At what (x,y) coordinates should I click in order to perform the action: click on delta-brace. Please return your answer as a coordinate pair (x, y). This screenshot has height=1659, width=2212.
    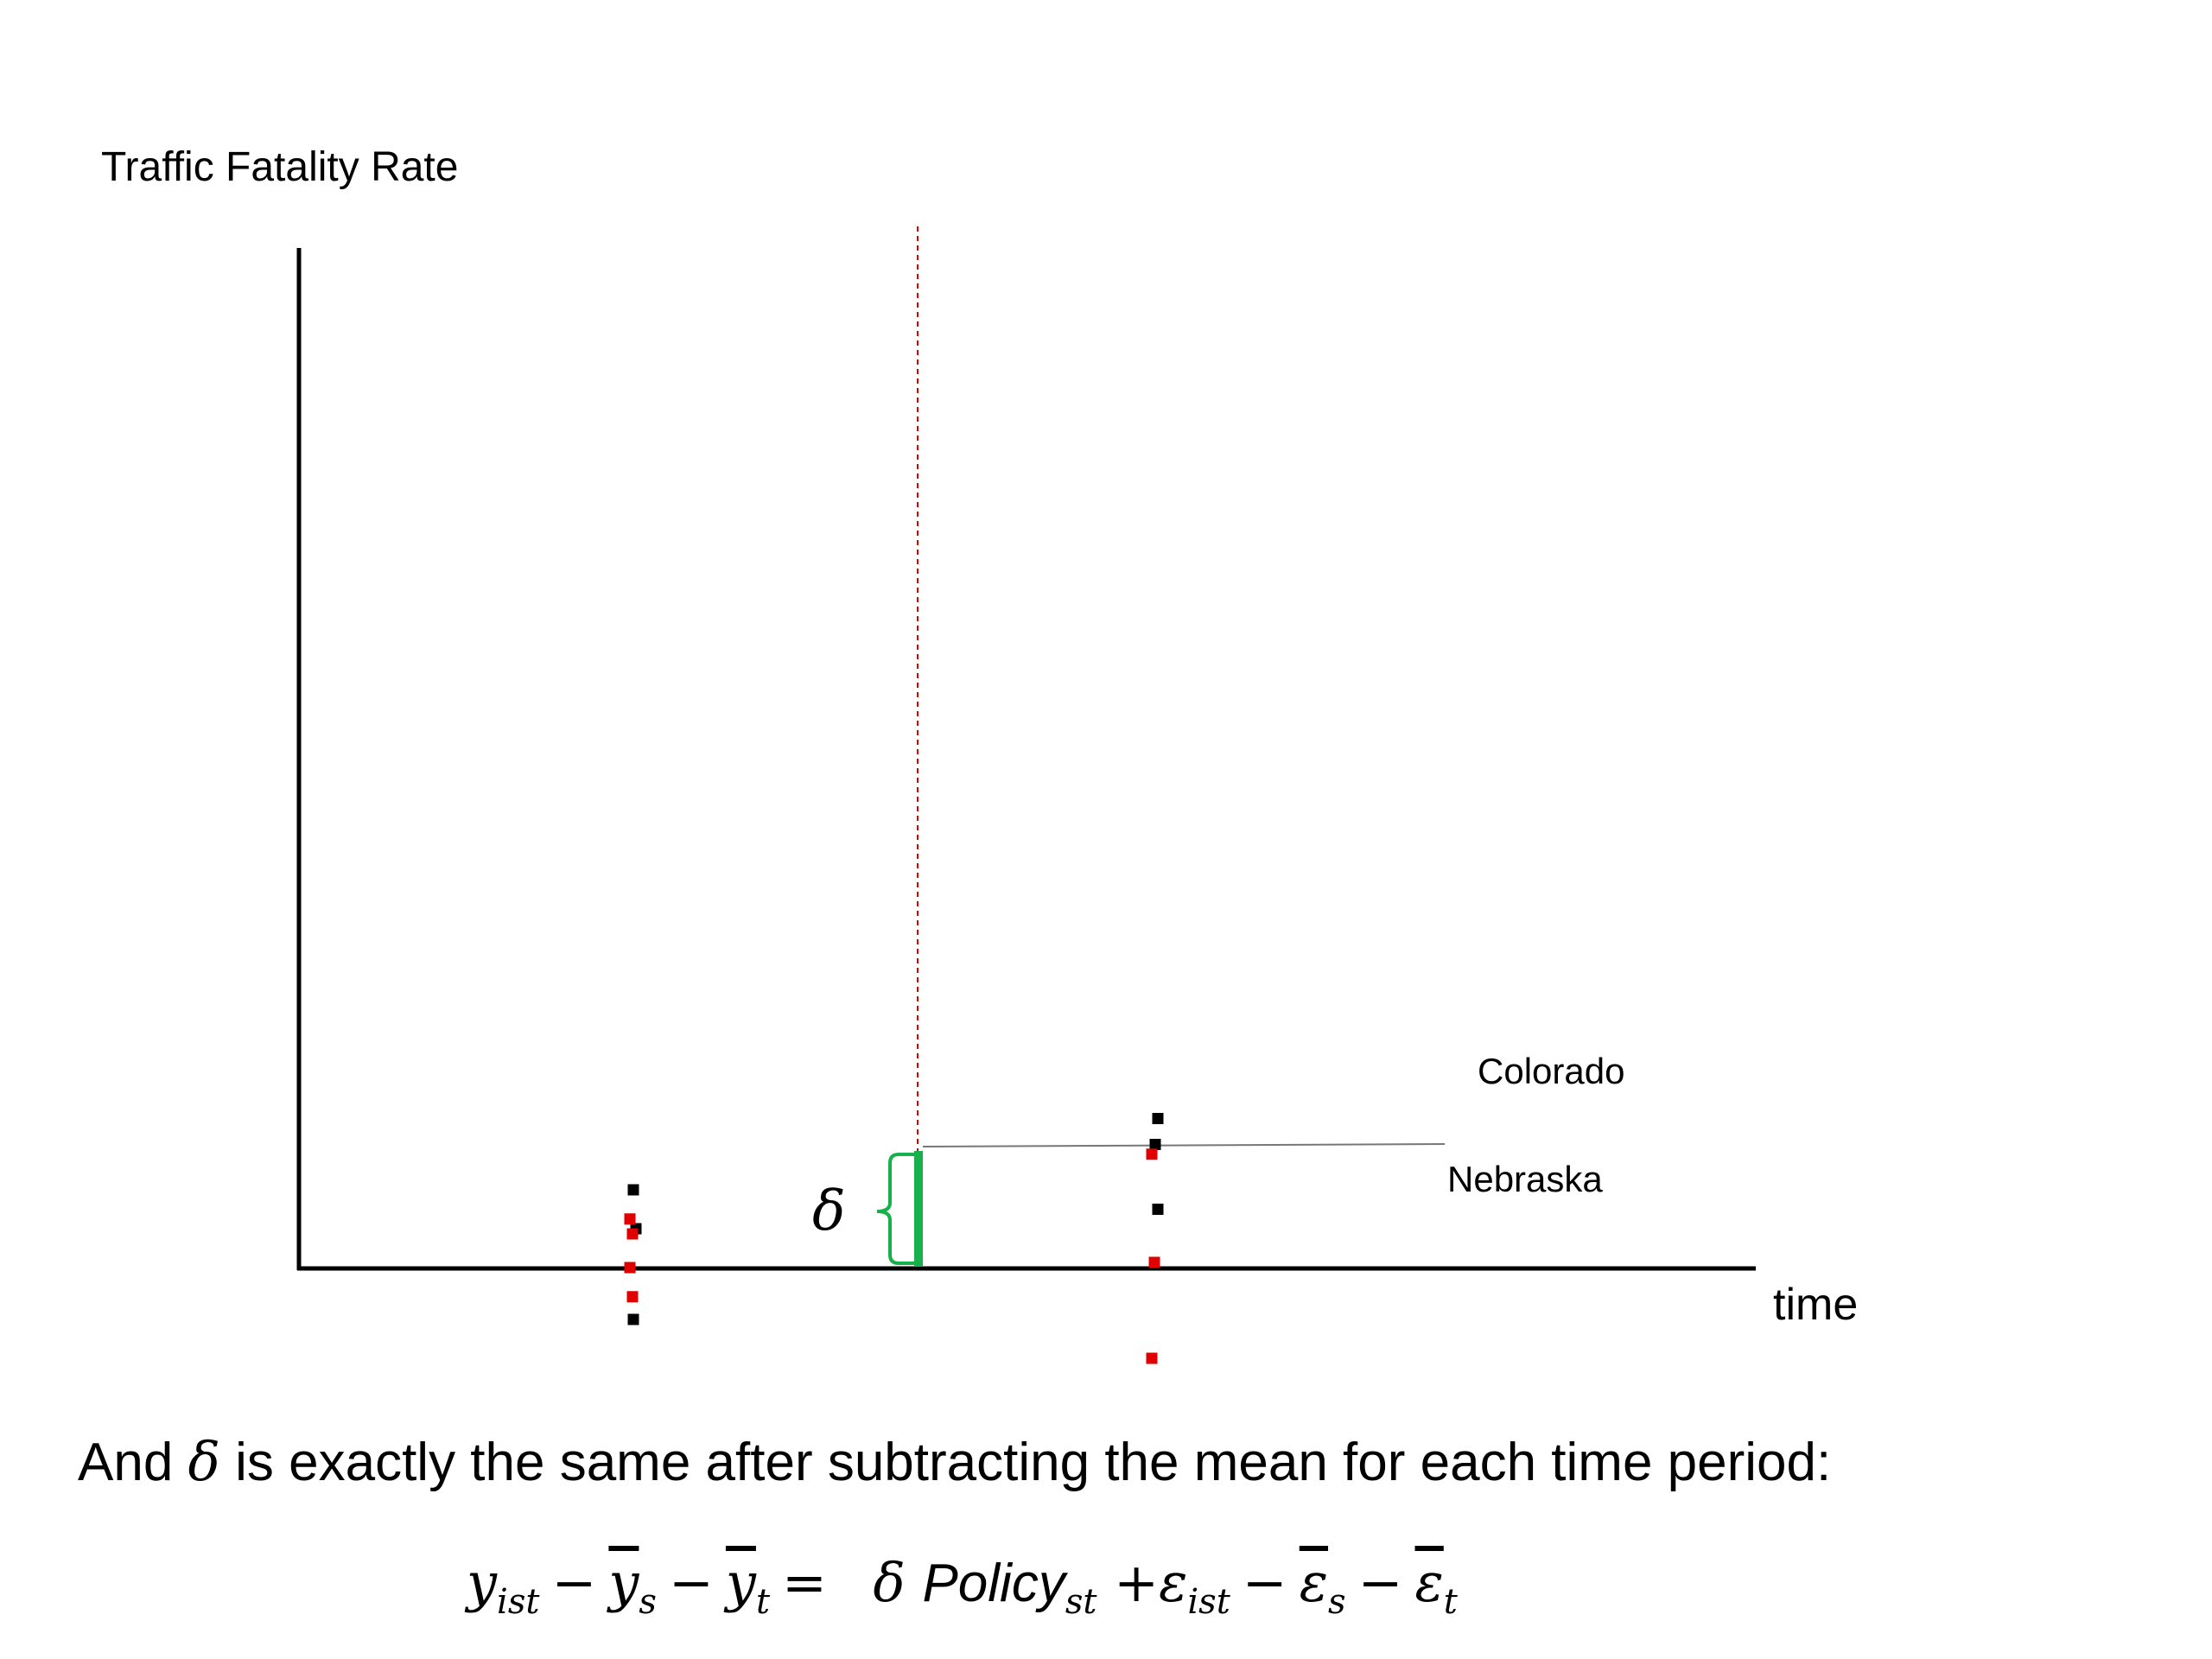
    Looking at the image, I should click on (895, 1209).